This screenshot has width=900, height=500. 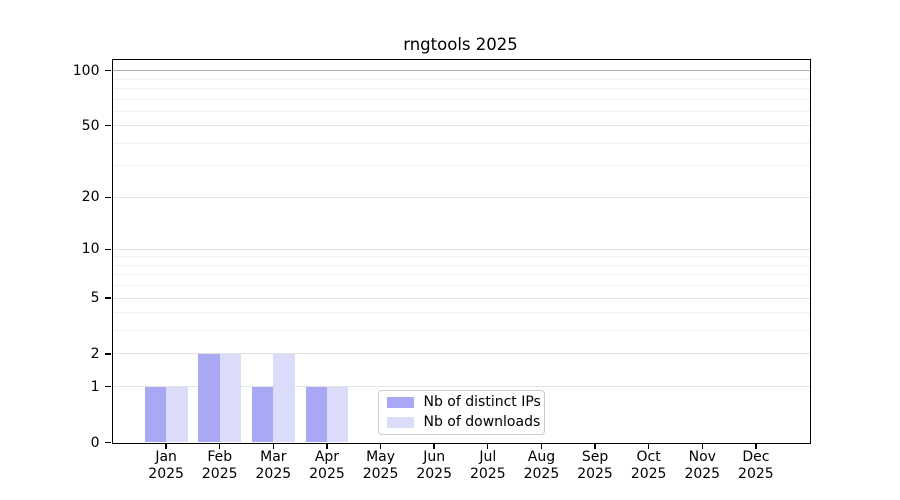 I want to click on x-tick-label: Nov 2025, so click(x=702, y=466).